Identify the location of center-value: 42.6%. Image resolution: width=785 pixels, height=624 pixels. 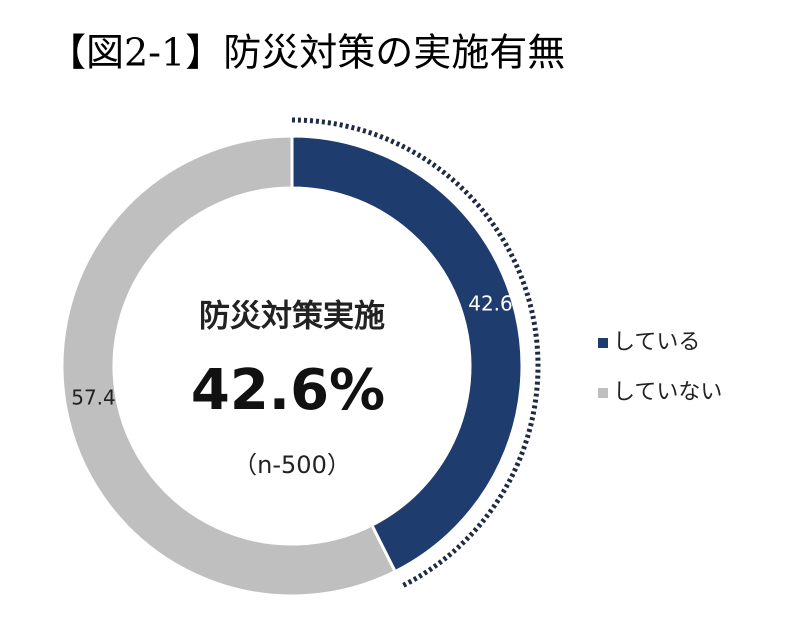
(288, 390).